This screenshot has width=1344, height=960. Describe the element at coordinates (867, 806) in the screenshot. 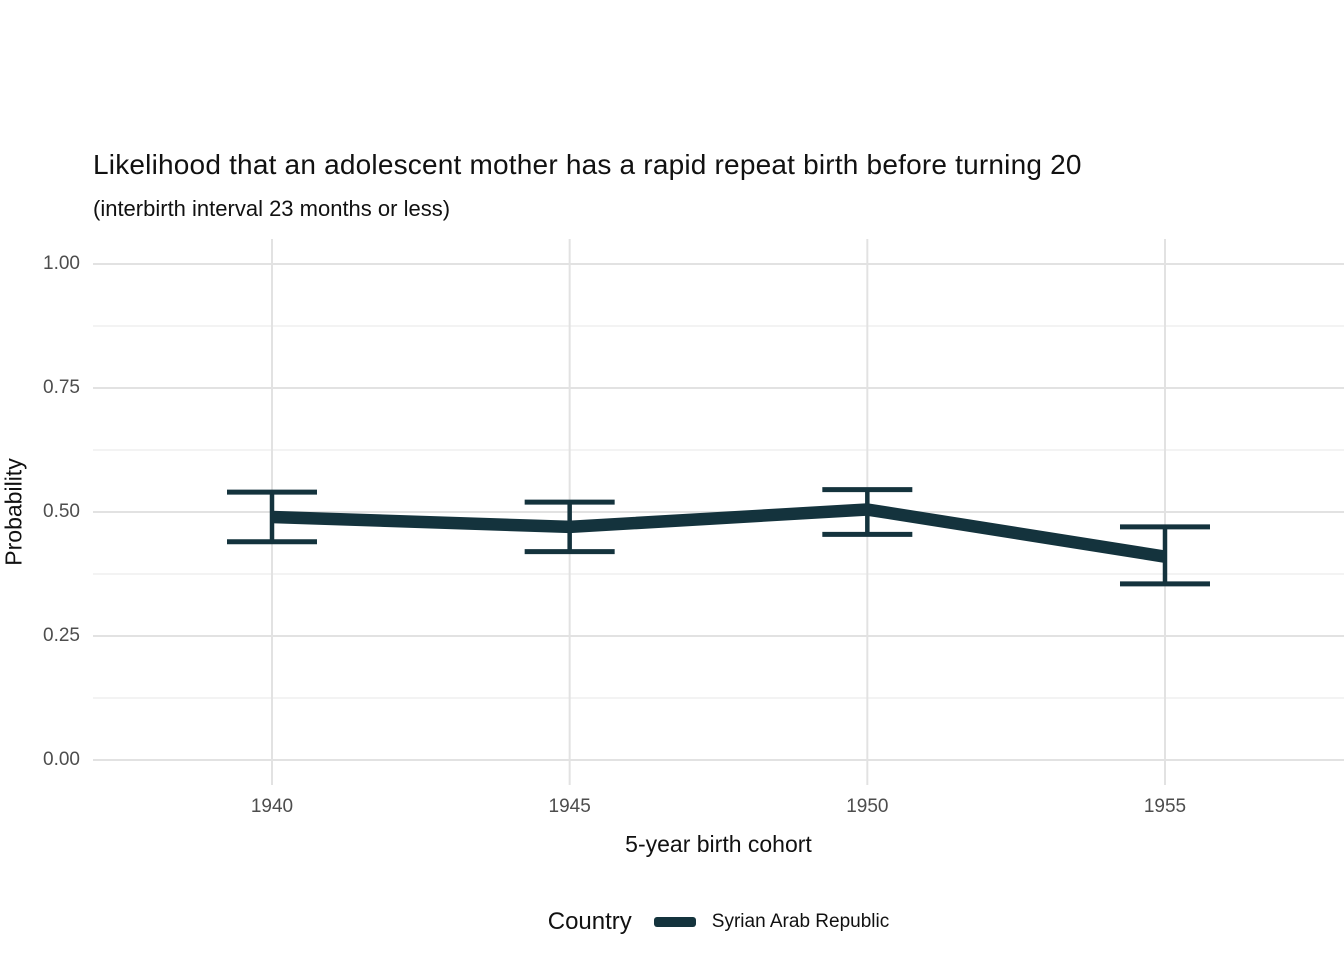

I see `x-tick-label: 1950` at that location.